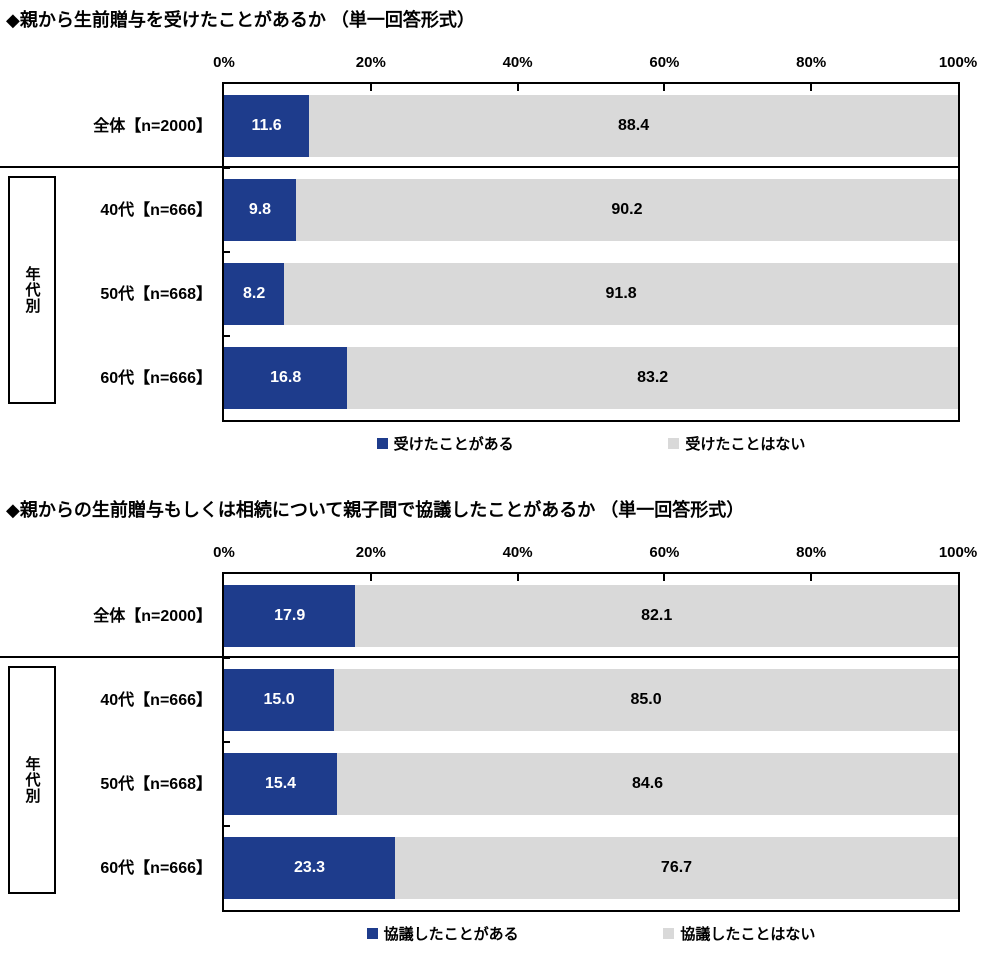  I want to click on age-group-box: 年代別, so click(32, 780).